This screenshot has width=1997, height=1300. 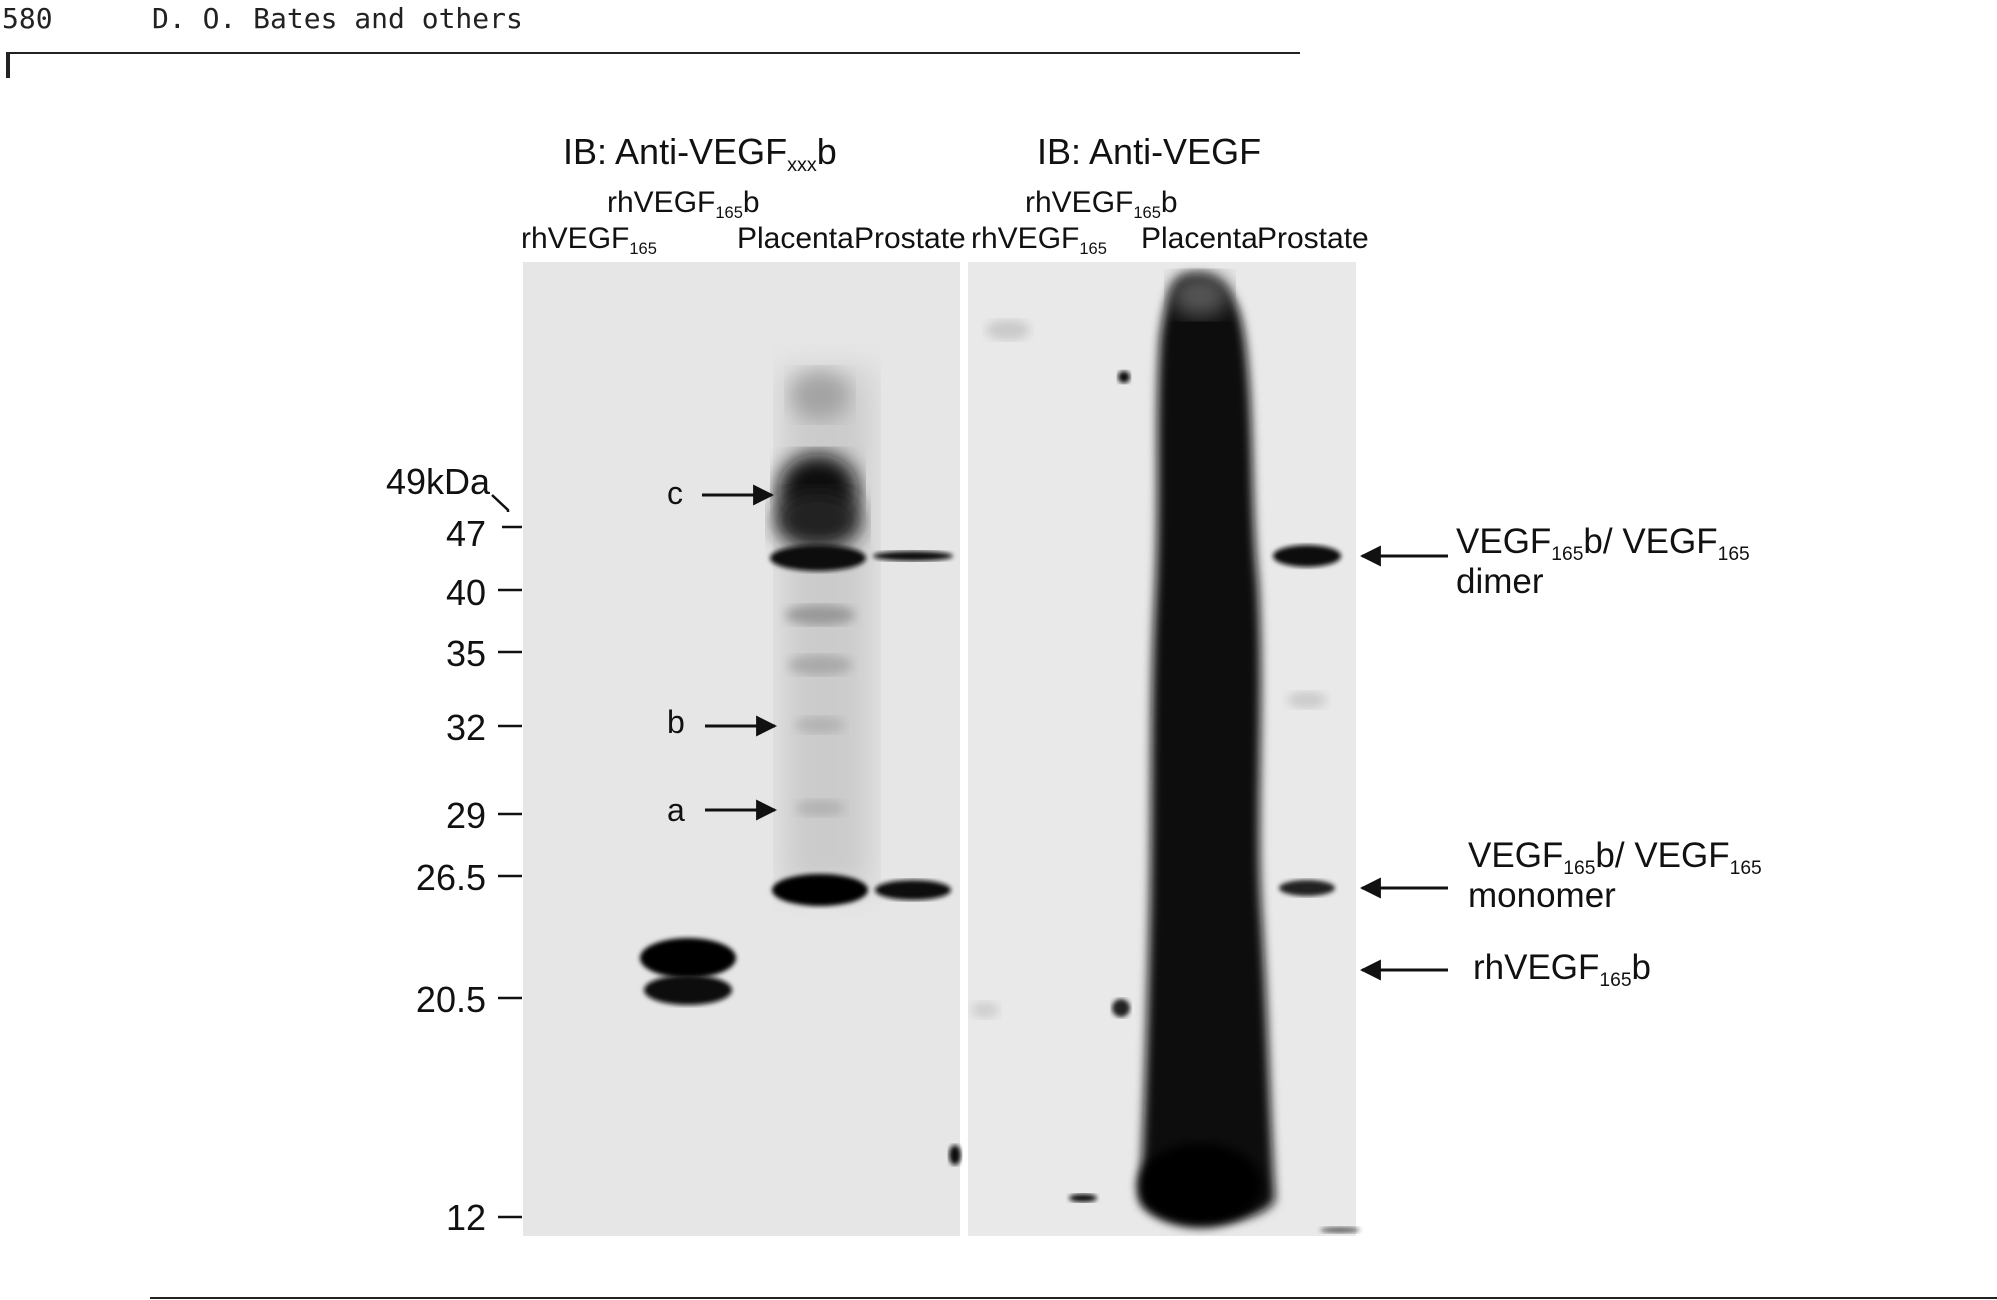 I want to click on header-rule, so click(x=654, y=53).